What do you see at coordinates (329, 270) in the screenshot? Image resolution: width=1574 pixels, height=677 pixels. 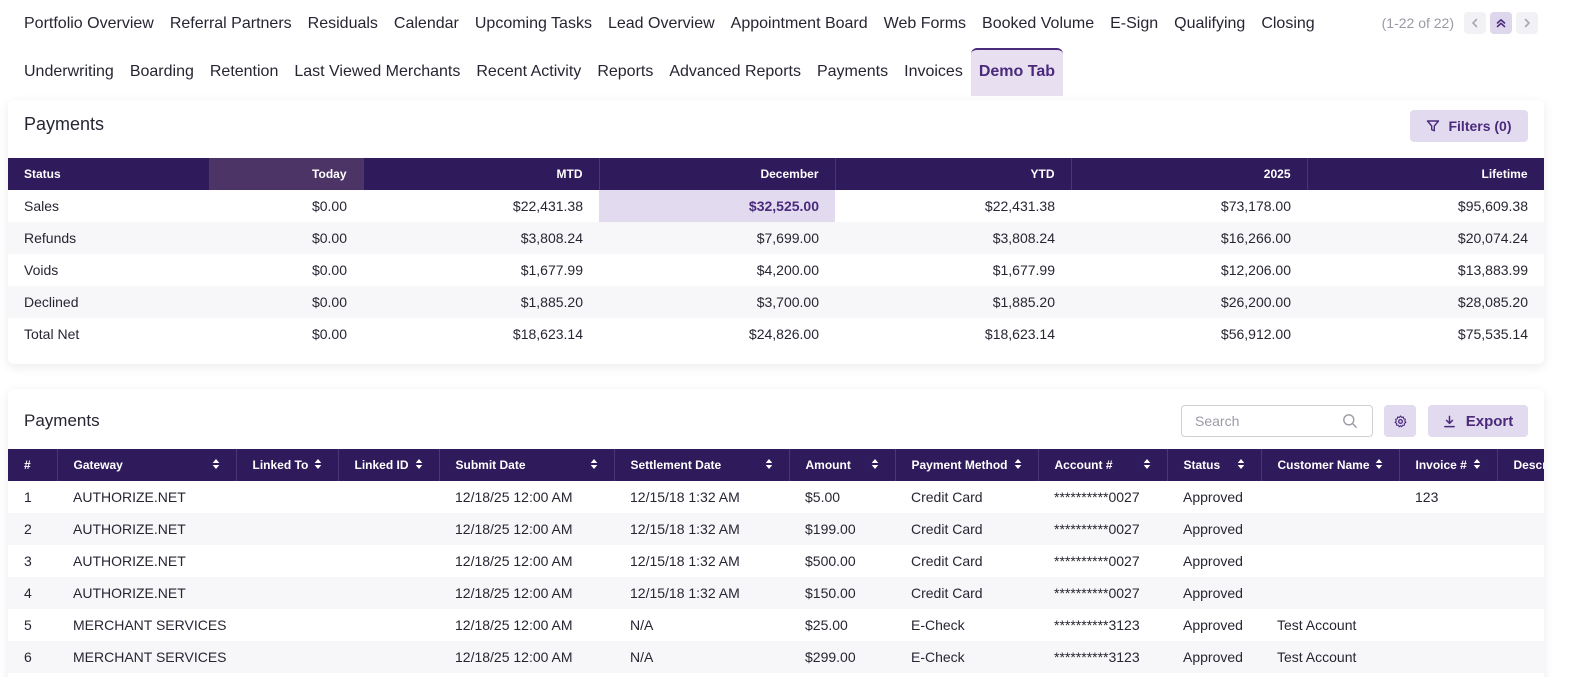 I see `summary-cell: $0.00` at bounding box center [329, 270].